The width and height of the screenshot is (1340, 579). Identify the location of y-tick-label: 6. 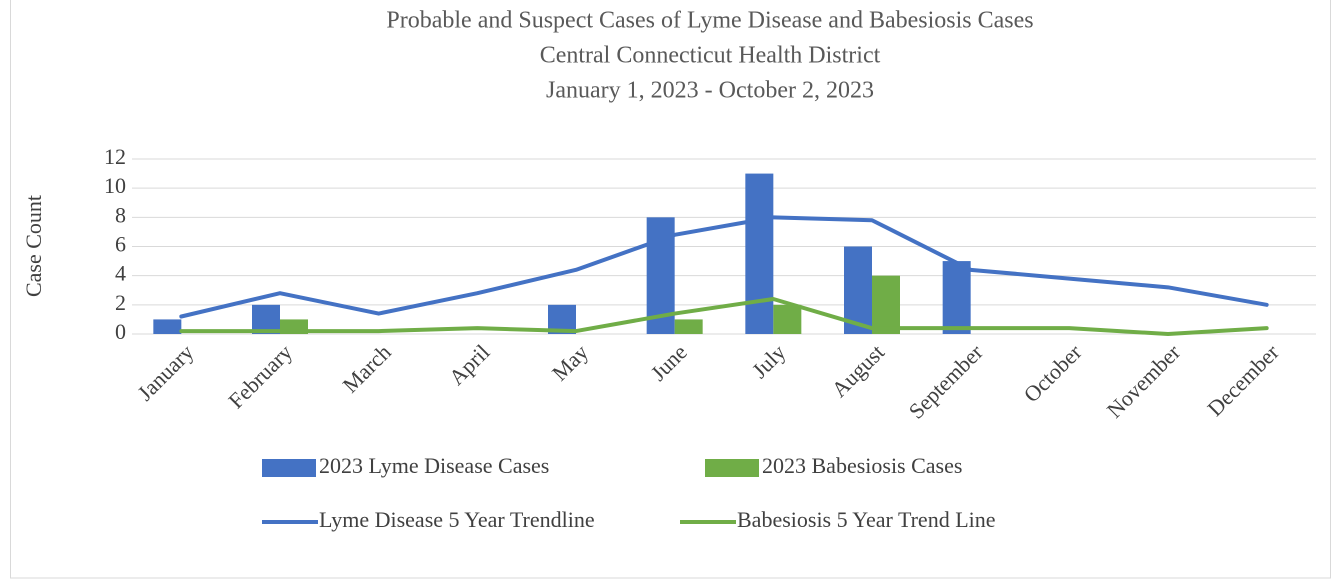
(120, 244).